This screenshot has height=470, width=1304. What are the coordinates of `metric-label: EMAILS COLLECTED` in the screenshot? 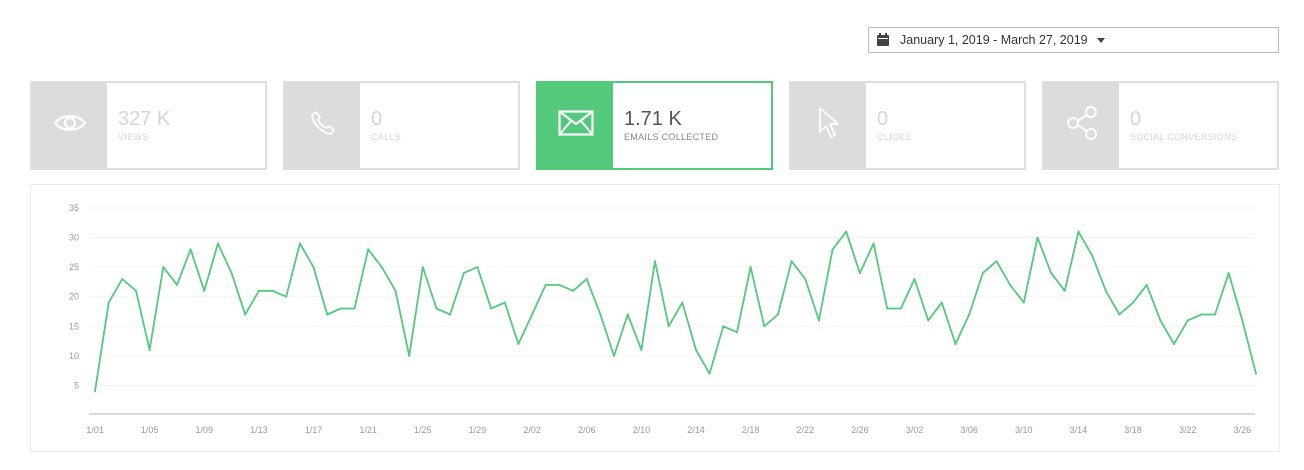 It's located at (671, 137).